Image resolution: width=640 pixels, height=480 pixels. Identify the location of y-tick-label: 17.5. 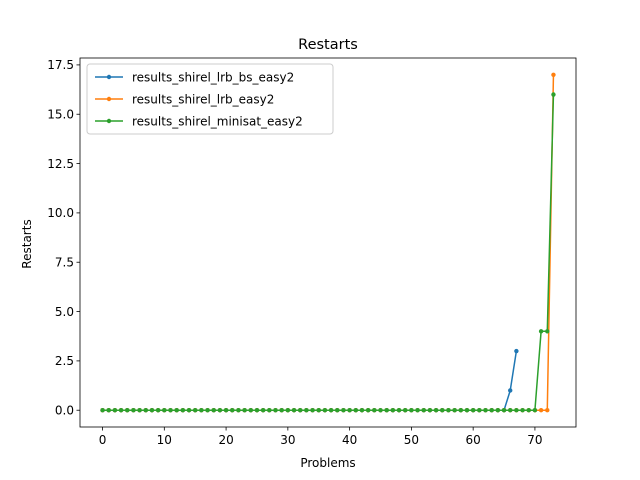
(60, 65).